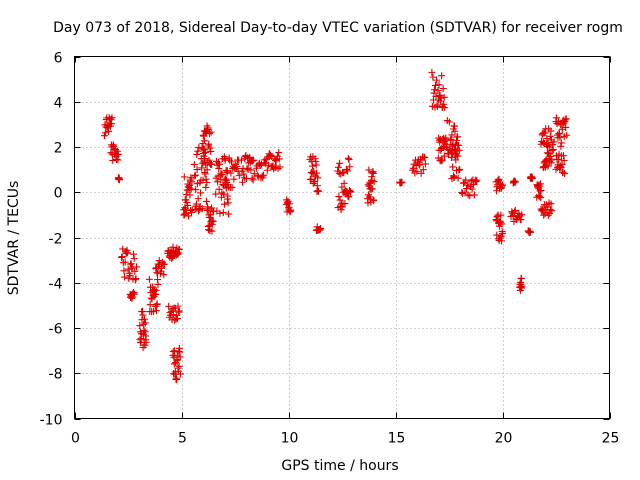 The height and width of the screenshot is (480, 640). What do you see at coordinates (56, 285) in the screenshot?
I see `y-tick-label: -4` at bounding box center [56, 285].